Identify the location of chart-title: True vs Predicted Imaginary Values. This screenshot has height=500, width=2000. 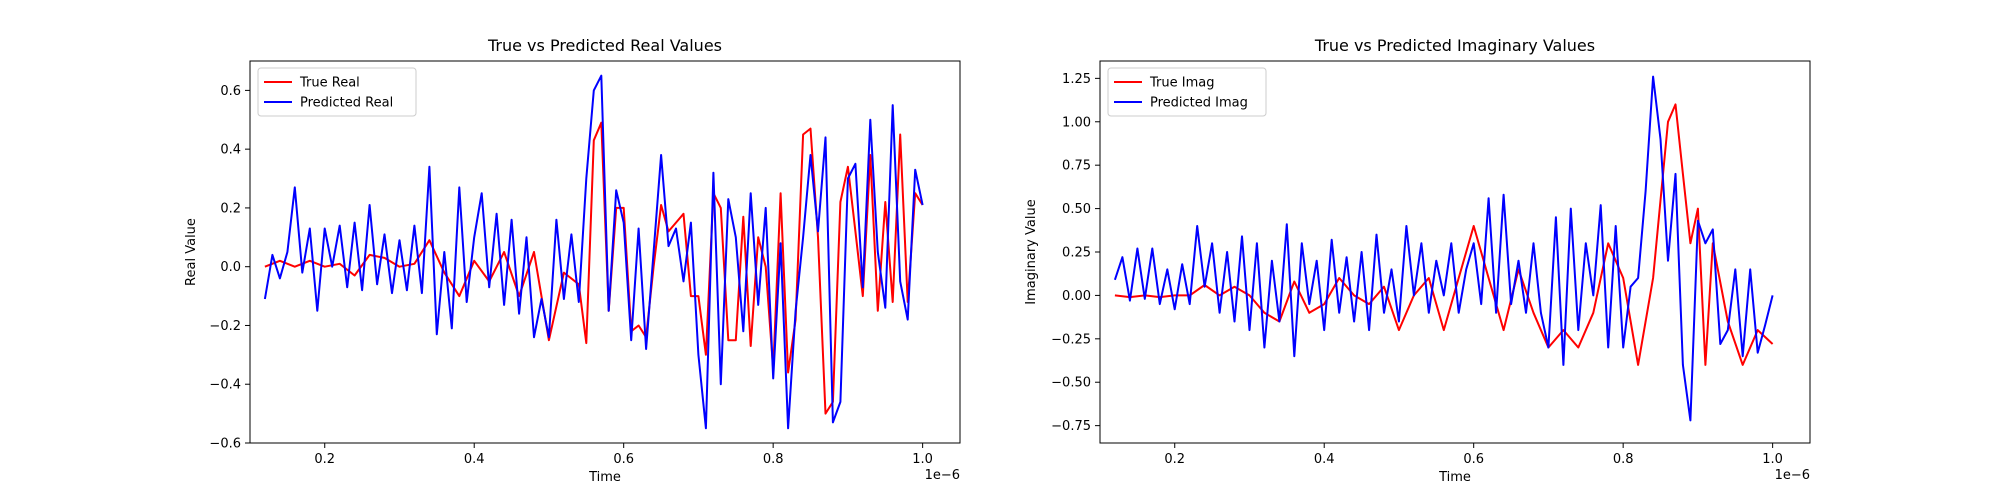
(1454, 45).